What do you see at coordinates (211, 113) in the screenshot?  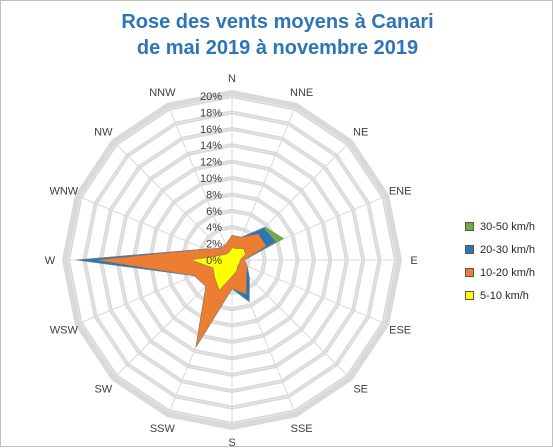 I see `radial-tick-label: 18%` at bounding box center [211, 113].